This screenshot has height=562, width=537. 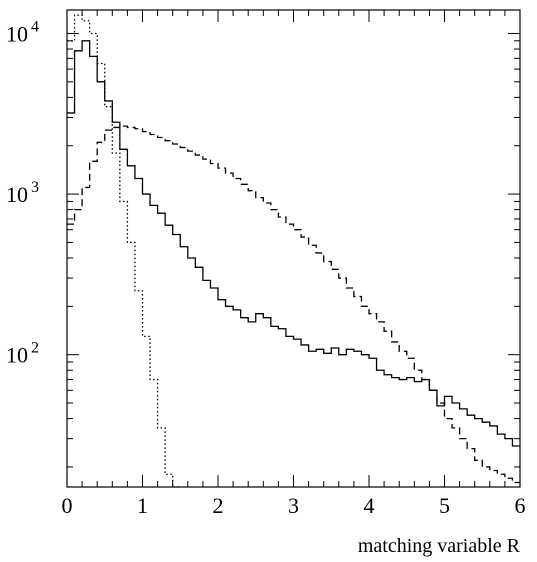 I want to click on x-tick-label: 2, so click(x=218, y=505).